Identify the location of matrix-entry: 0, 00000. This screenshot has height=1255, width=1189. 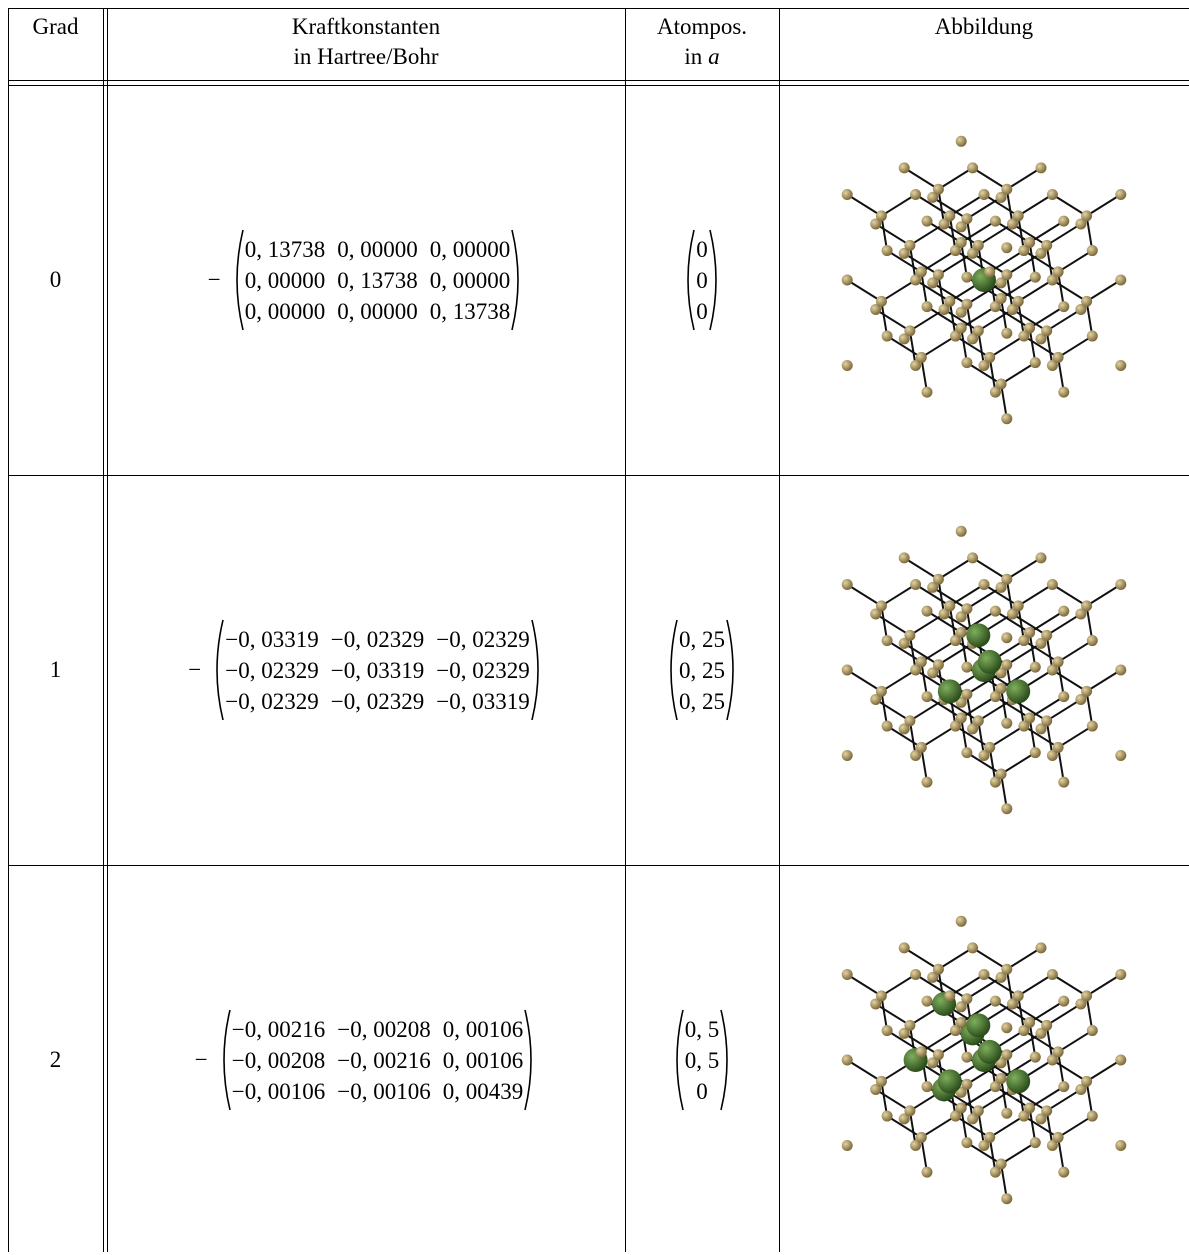
(377, 311).